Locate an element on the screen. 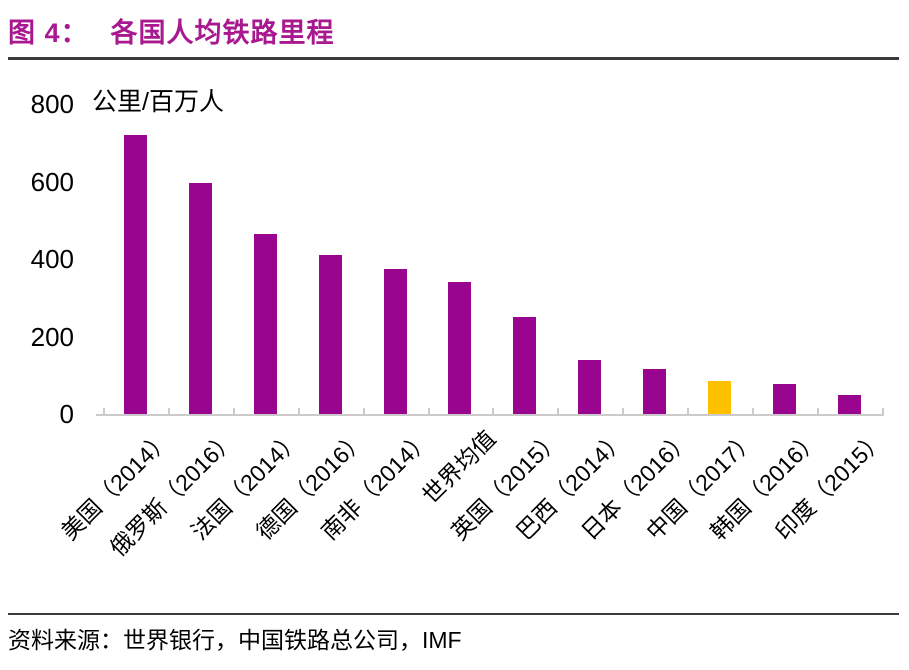 This screenshot has height=670, width=909. y-axis-tick-label: 600 is located at coordinates (52, 182).